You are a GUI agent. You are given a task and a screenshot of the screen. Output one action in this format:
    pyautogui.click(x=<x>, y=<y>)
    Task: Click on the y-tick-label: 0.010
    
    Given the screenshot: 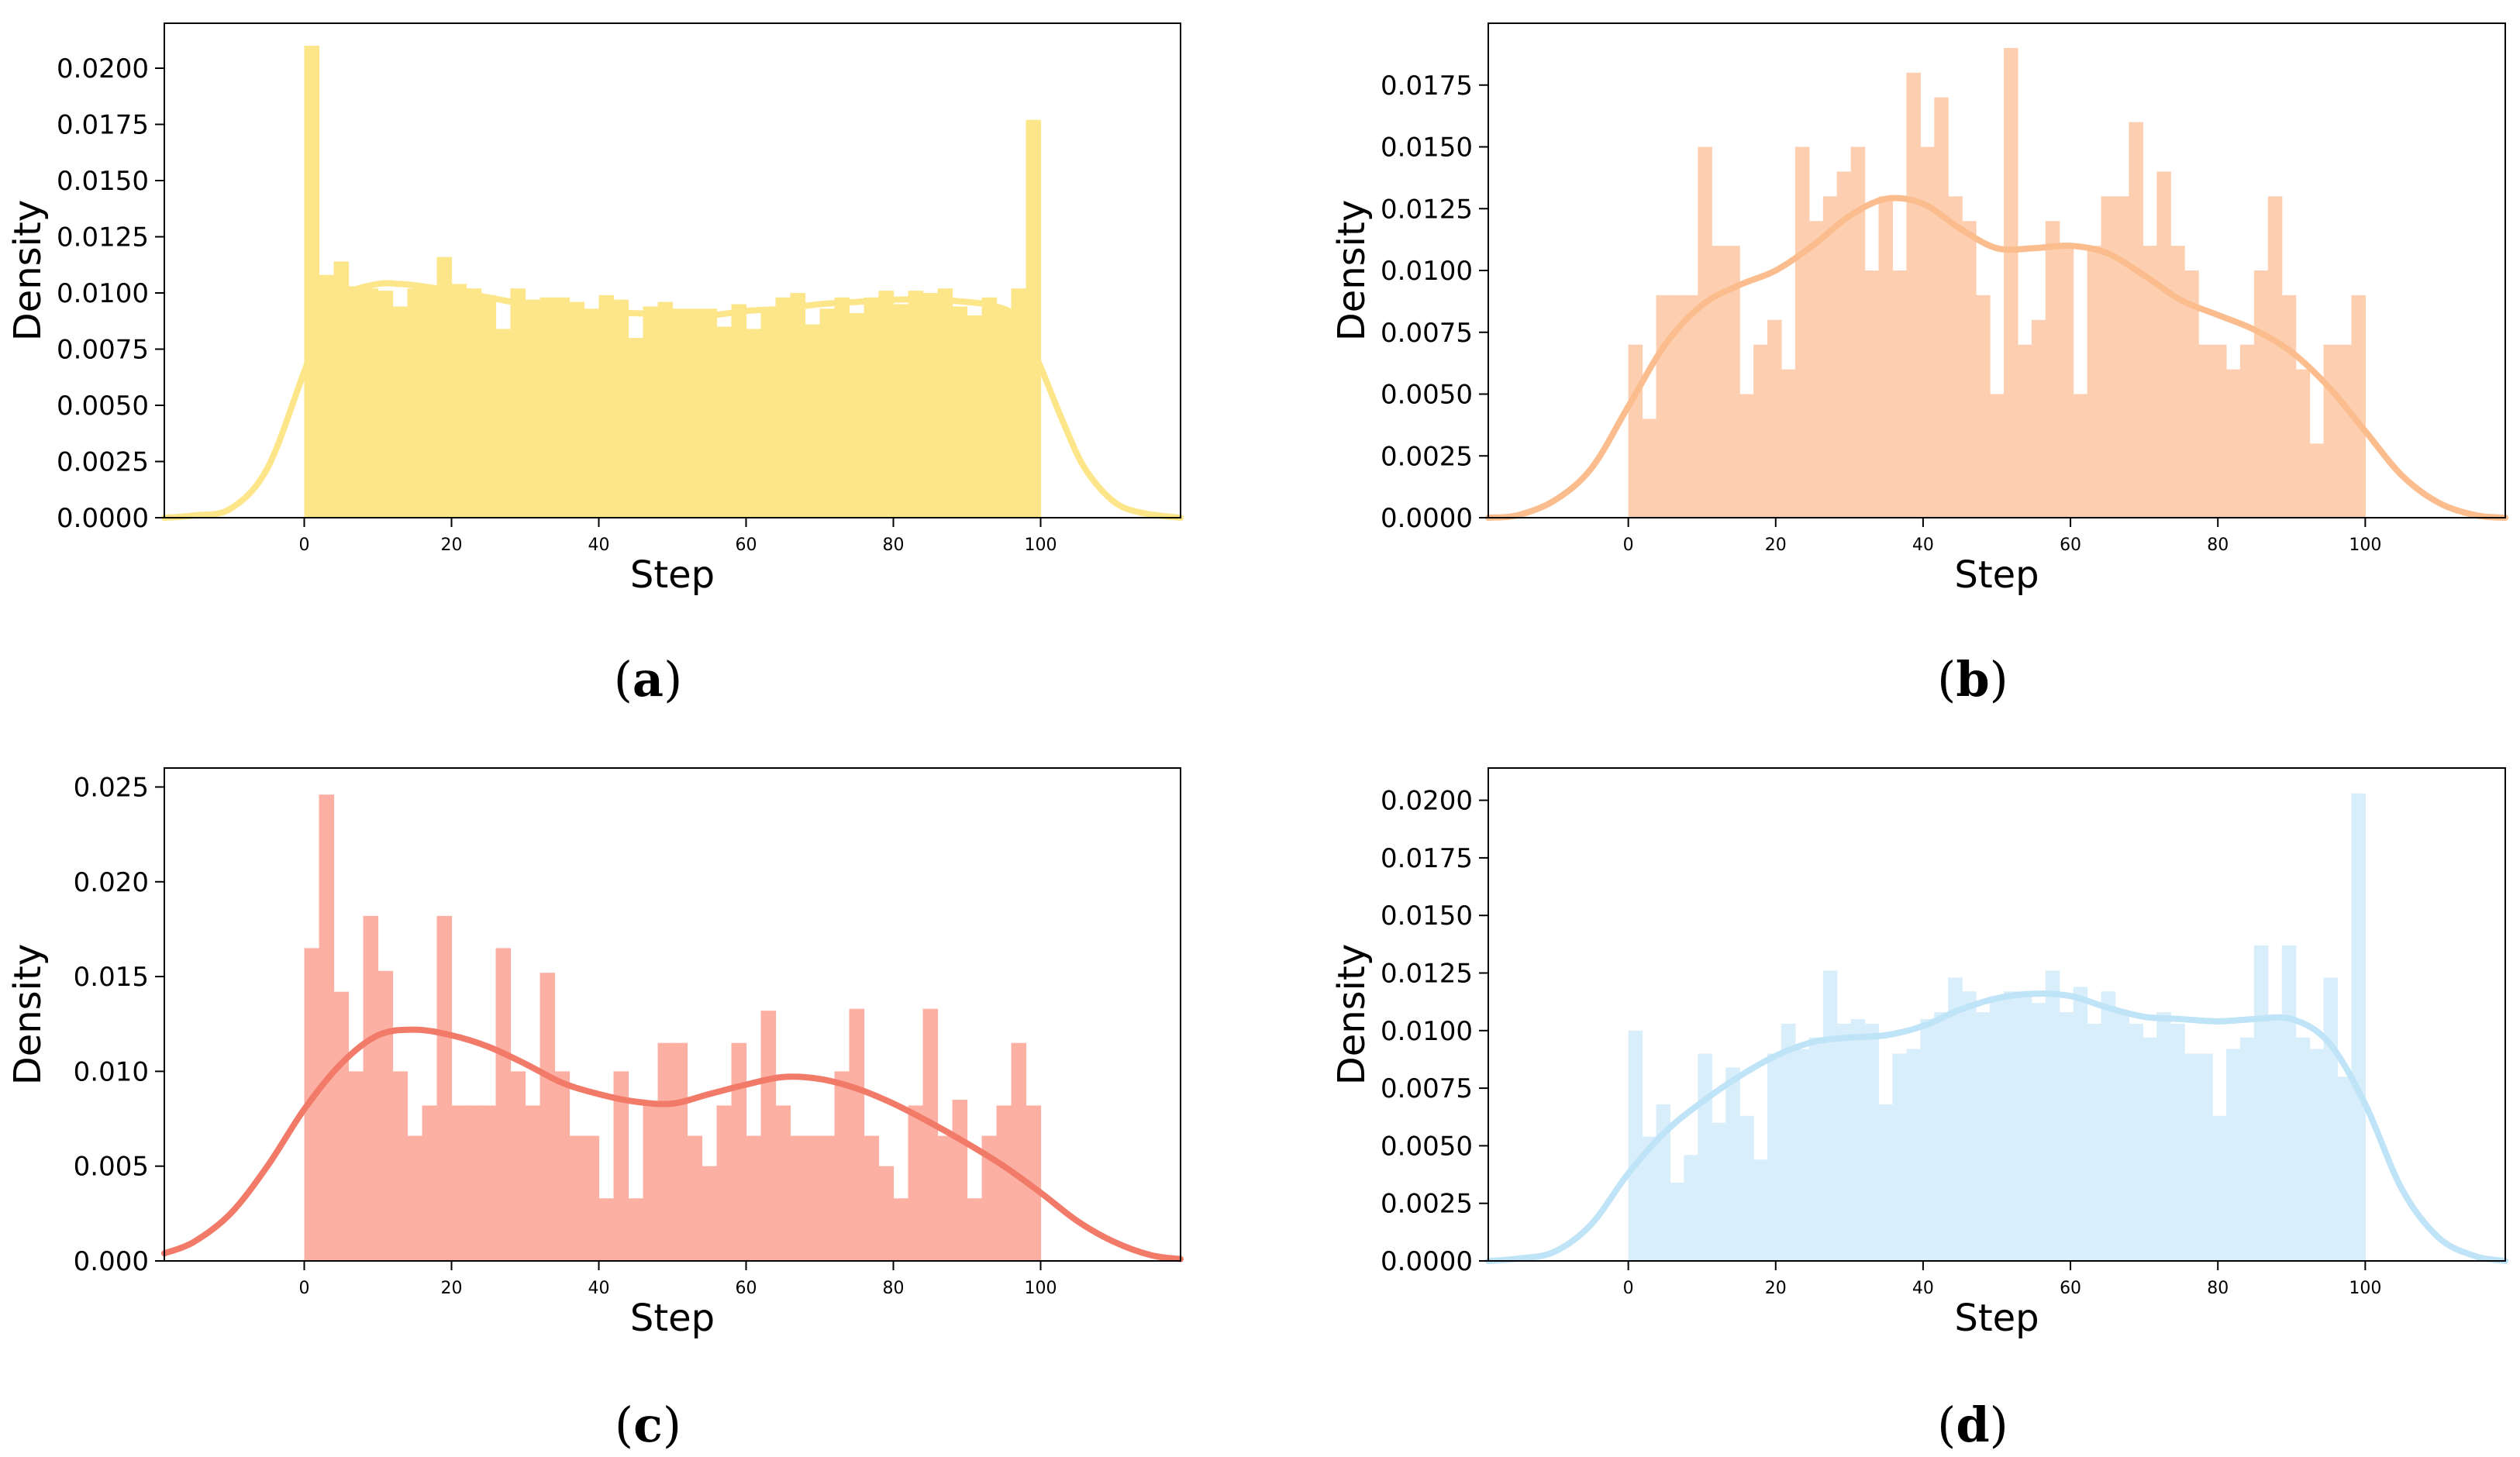 What is the action you would take?
    pyautogui.click(x=111, y=1071)
    